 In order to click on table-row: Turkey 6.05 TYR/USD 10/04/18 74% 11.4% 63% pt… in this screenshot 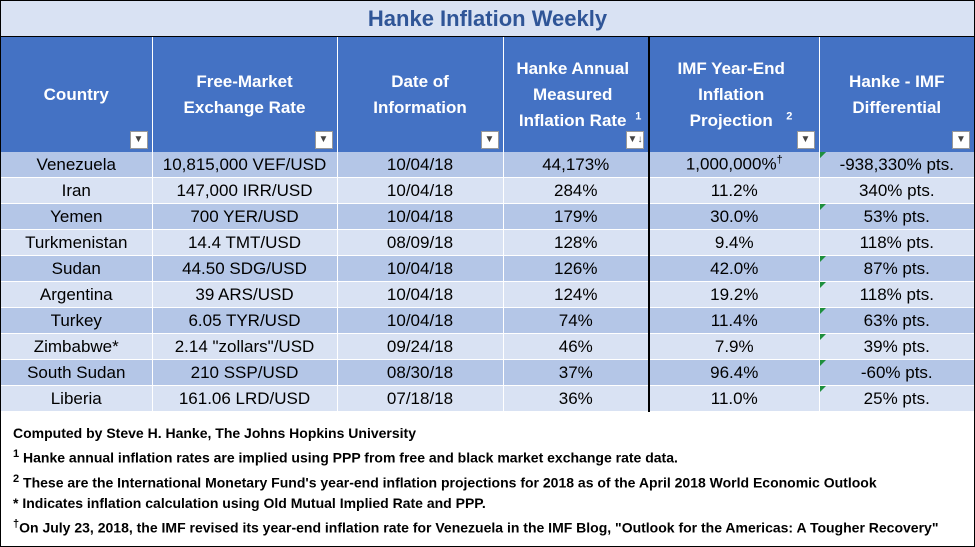, I will do `click(487, 320)`.